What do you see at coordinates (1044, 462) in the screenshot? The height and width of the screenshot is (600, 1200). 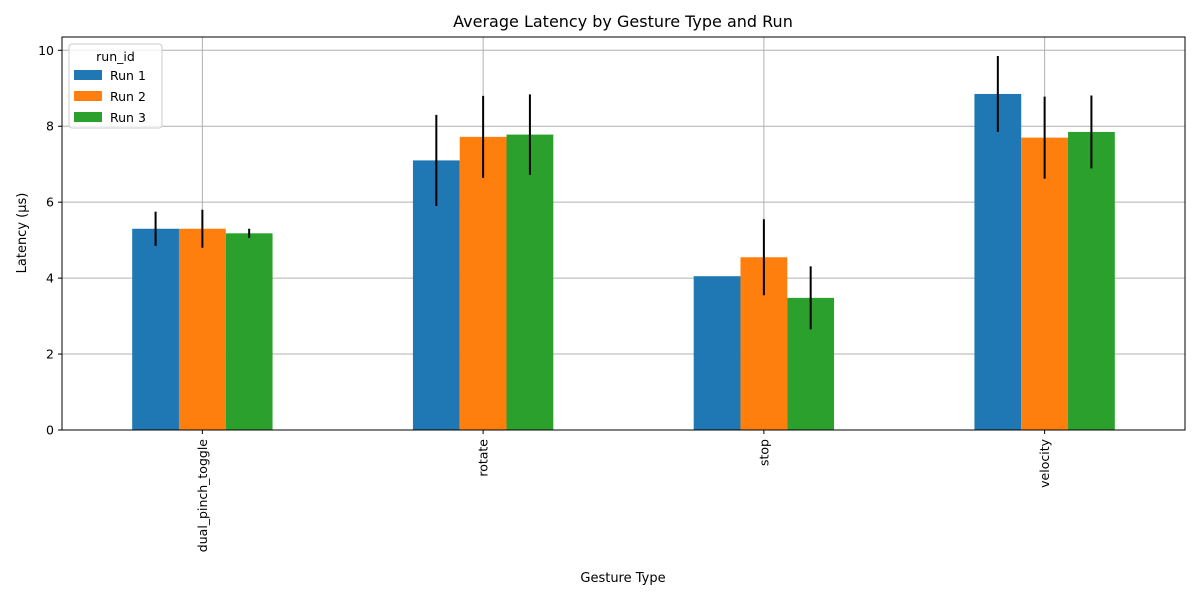 I see `x-tick-label: velocity` at bounding box center [1044, 462].